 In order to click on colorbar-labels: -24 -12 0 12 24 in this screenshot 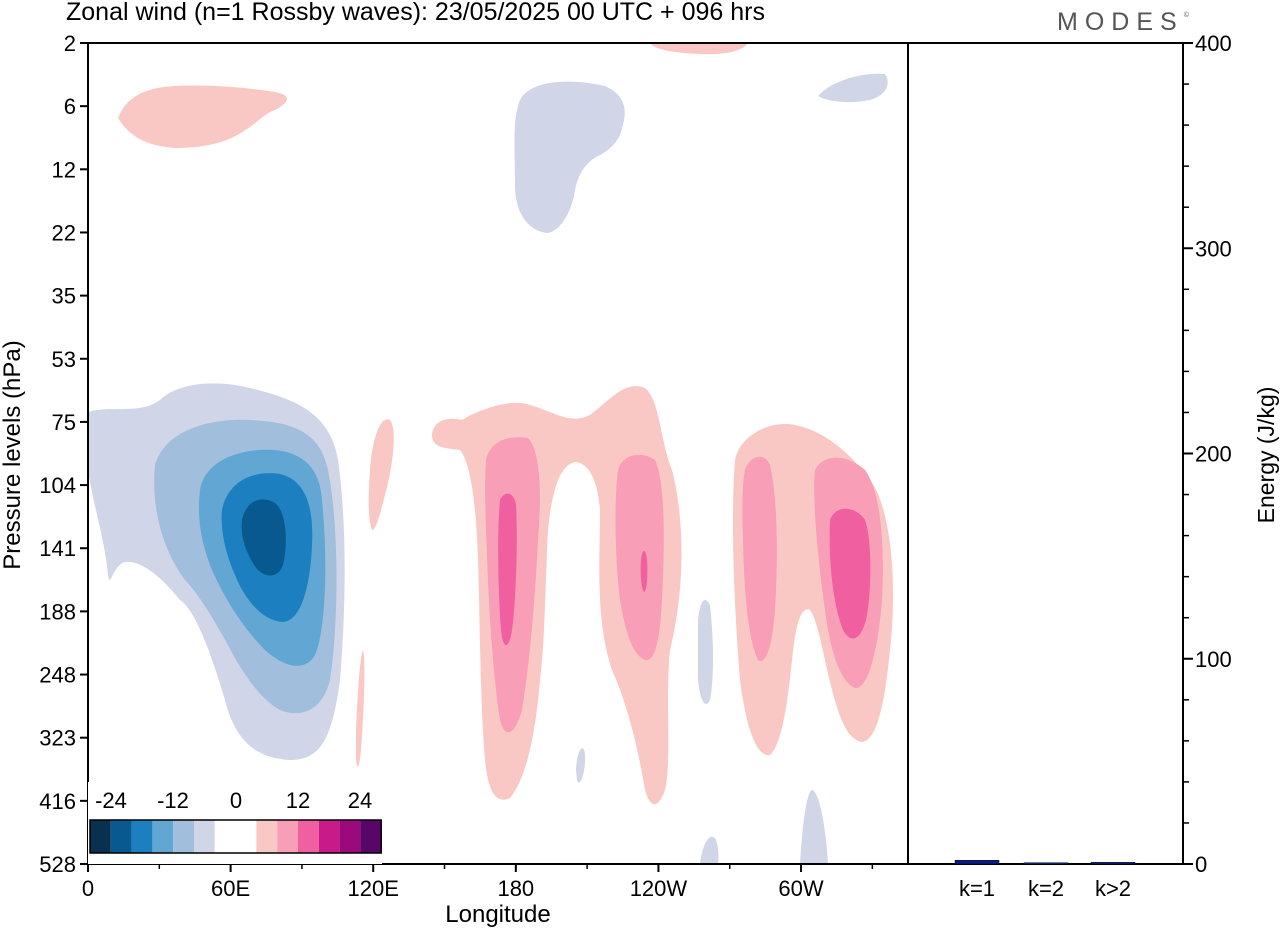, I will do `click(233, 800)`.